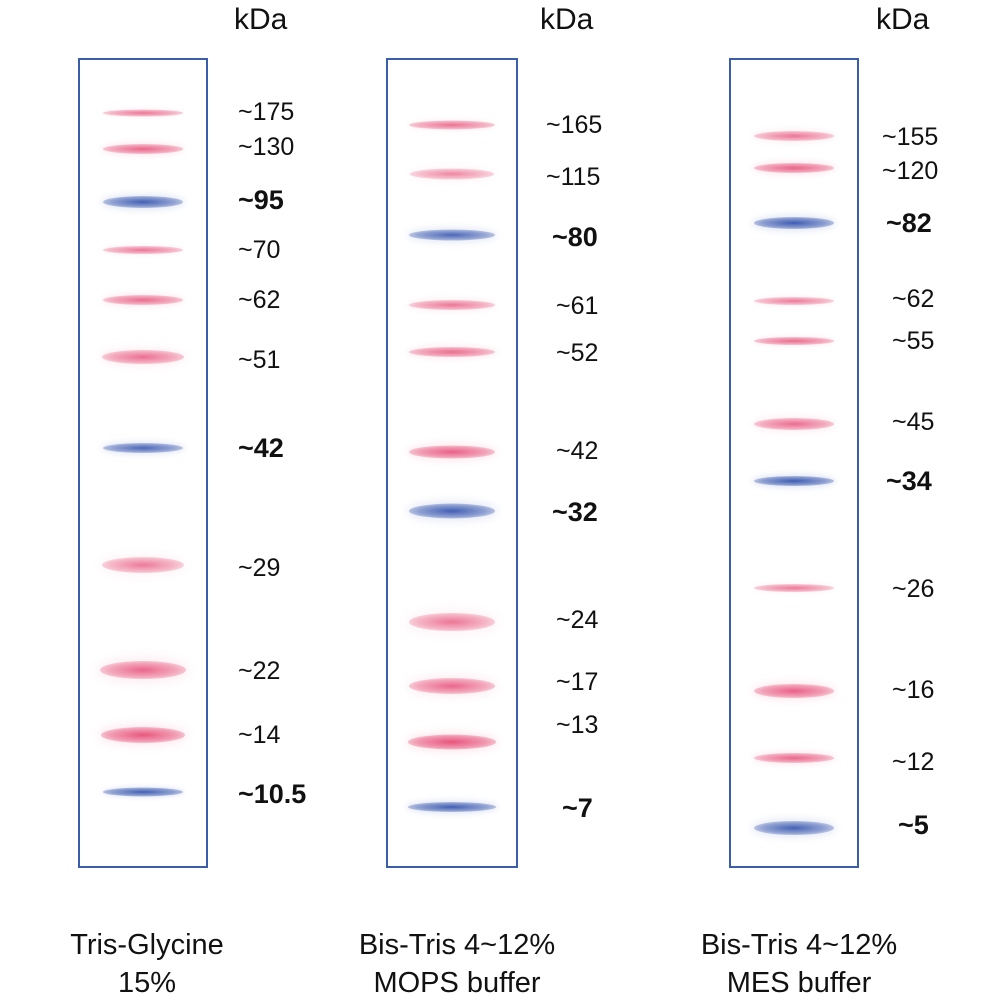 The image size is (1000, 1002). What do you see at coordinates (575, 237) in the screenshot?
I see `molecular-weight-label: ~80` at bounding box center [575, 237].